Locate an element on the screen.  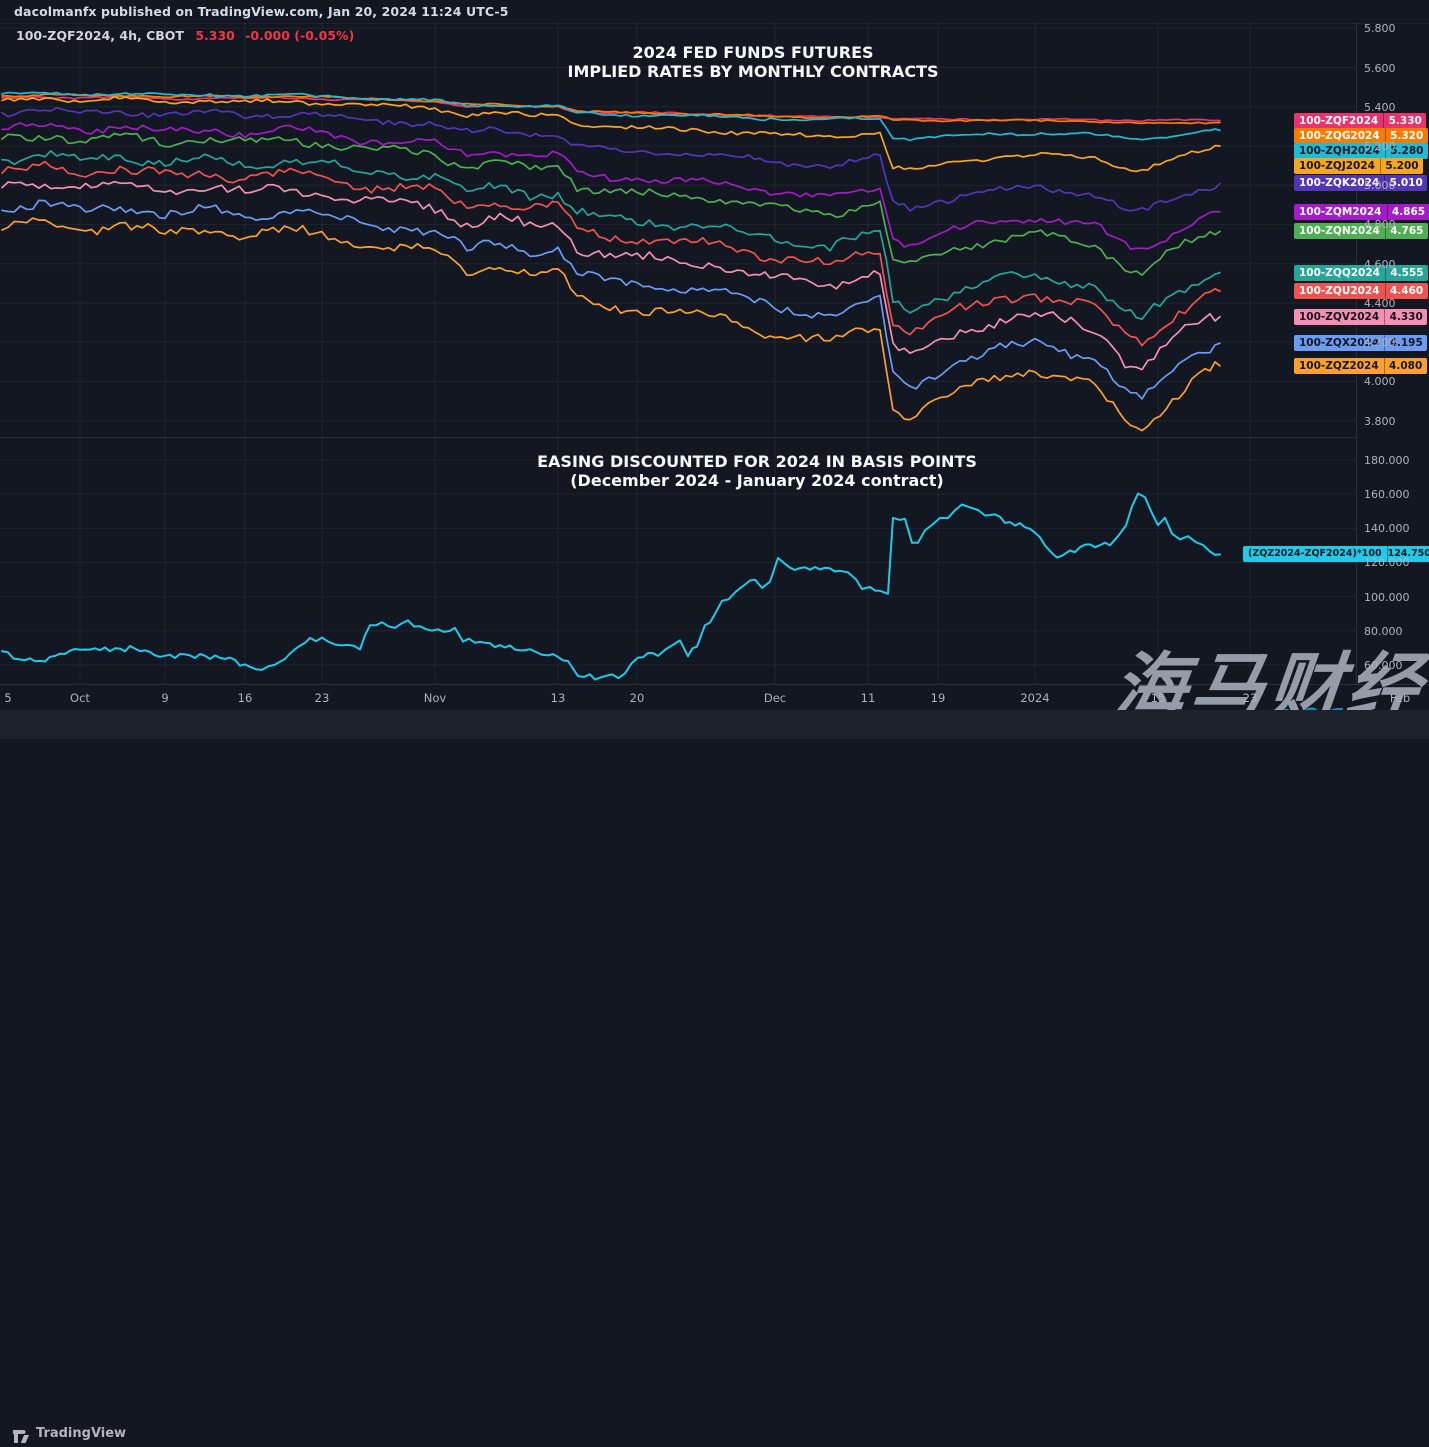
series-name: 100-ZQJ2024 is located at coordinates (1337, 166).